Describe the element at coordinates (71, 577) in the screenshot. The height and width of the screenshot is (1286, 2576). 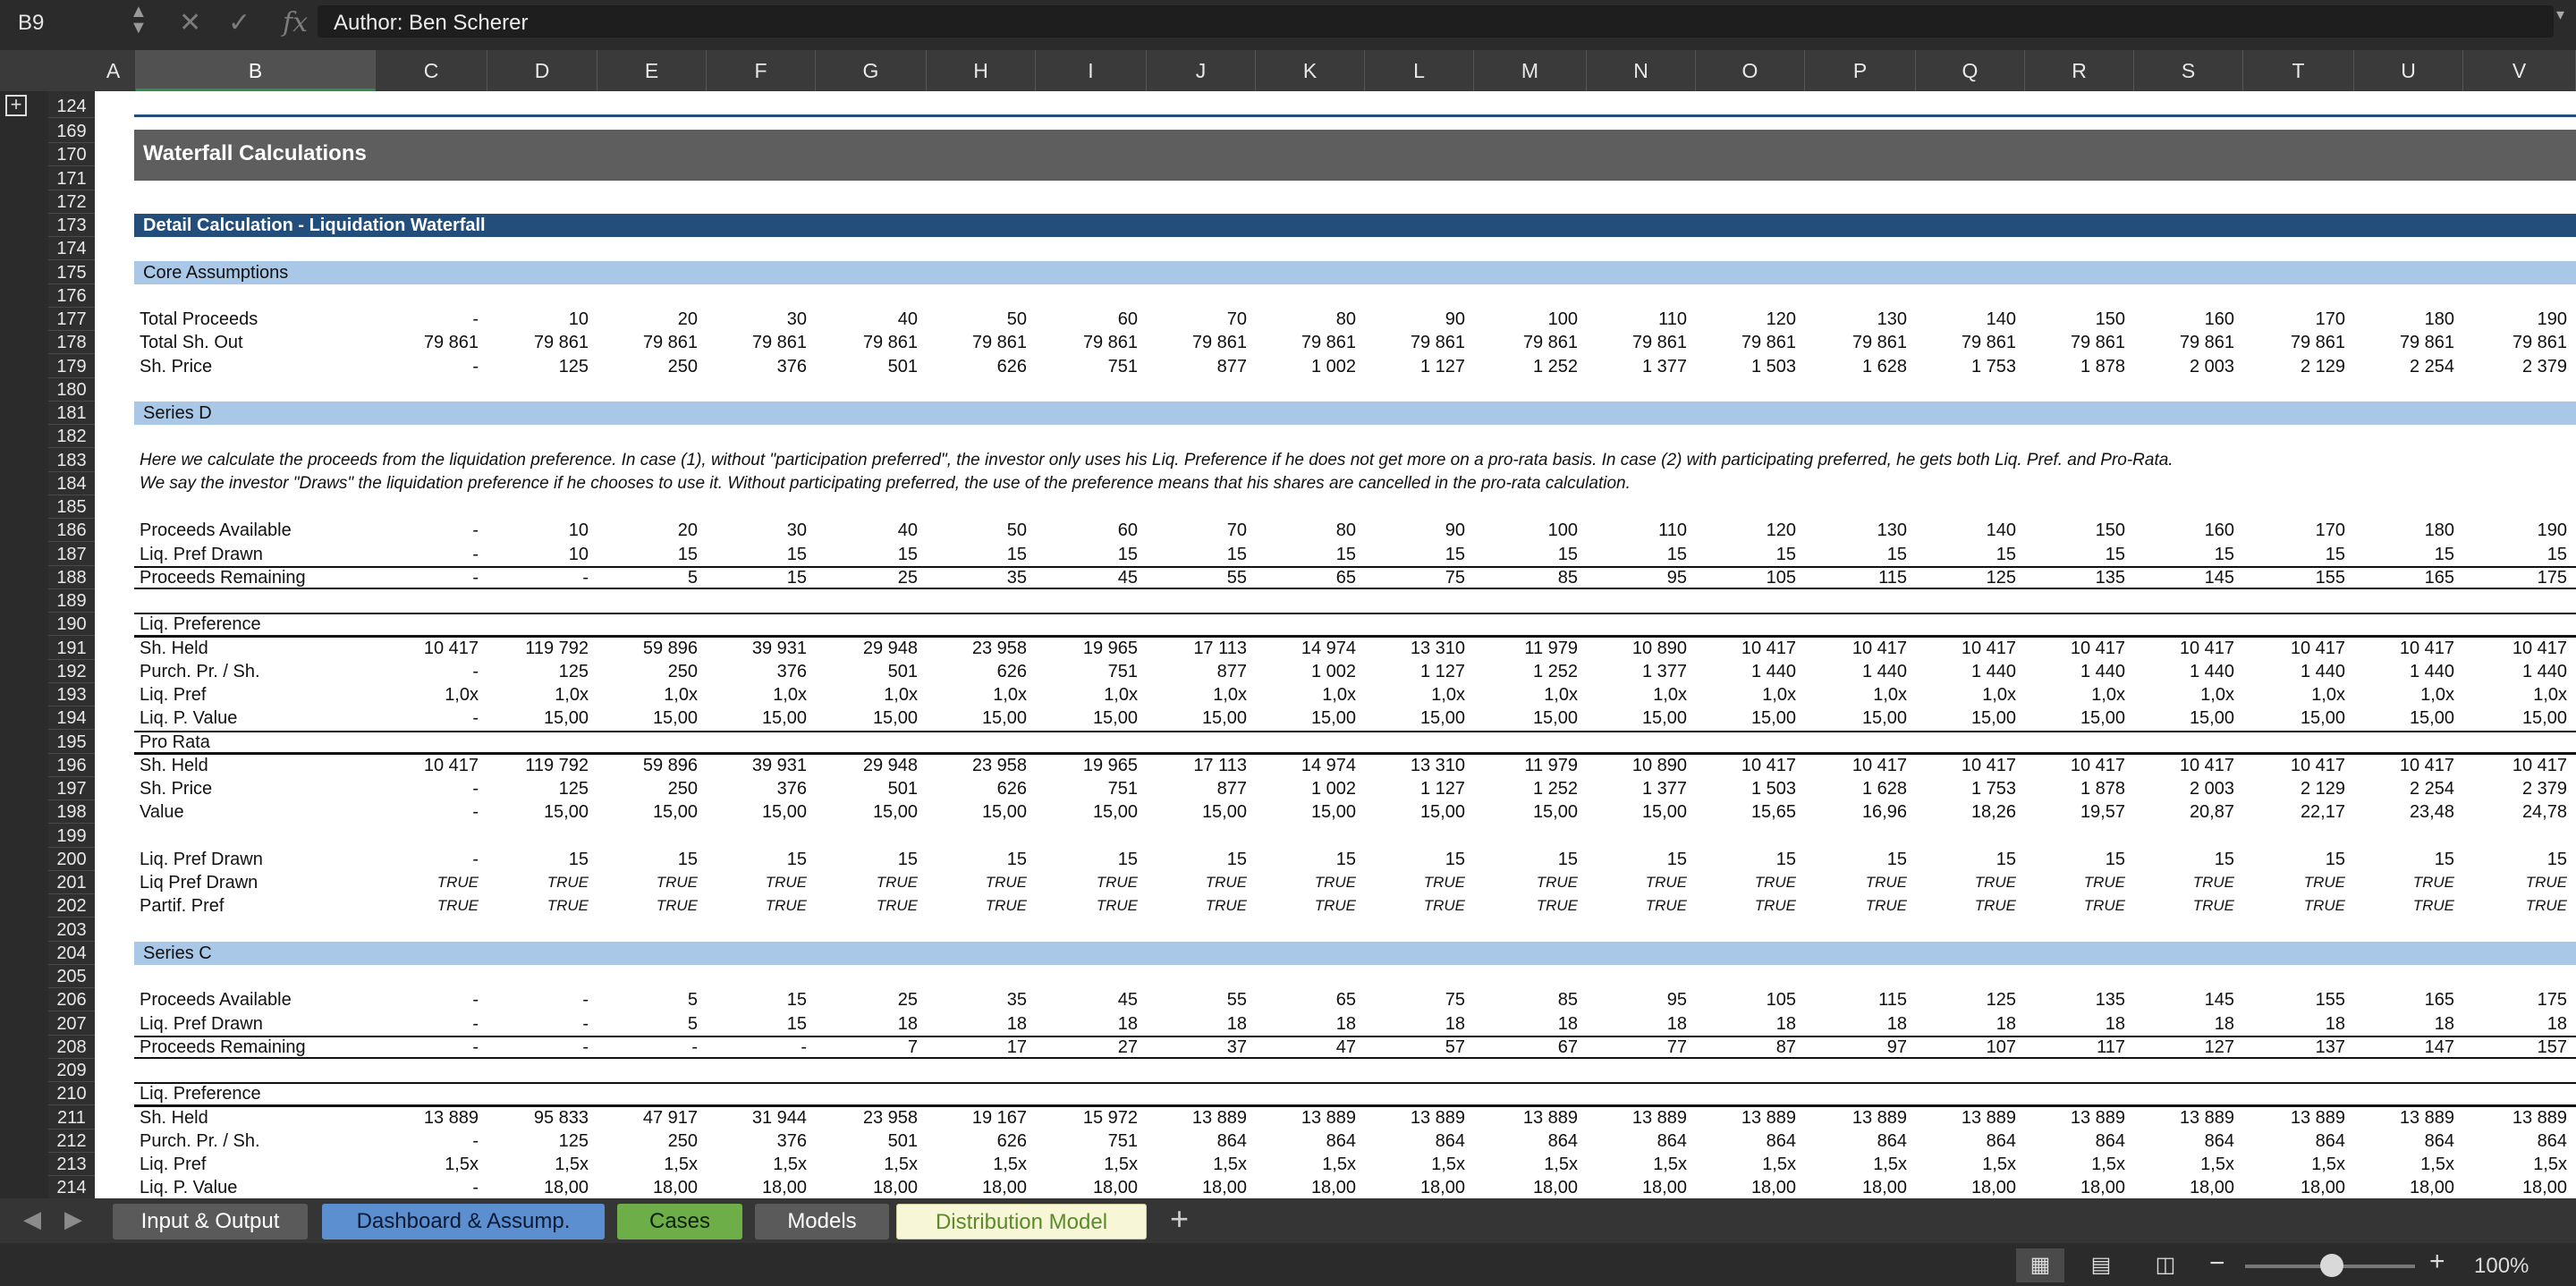
I see `row-header: 188` at that location.